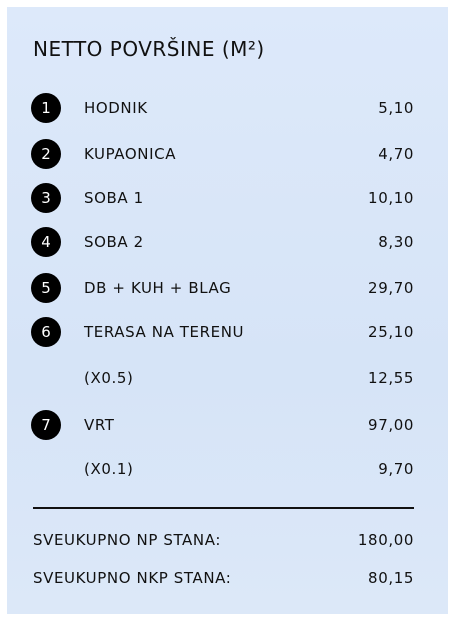 Image resolution: width=455 pixels, height=621 pixels. What do you see at coordinates (46, 198) in the screenshot?
I see `number-badge: 3` at bounding box center [46, 198].